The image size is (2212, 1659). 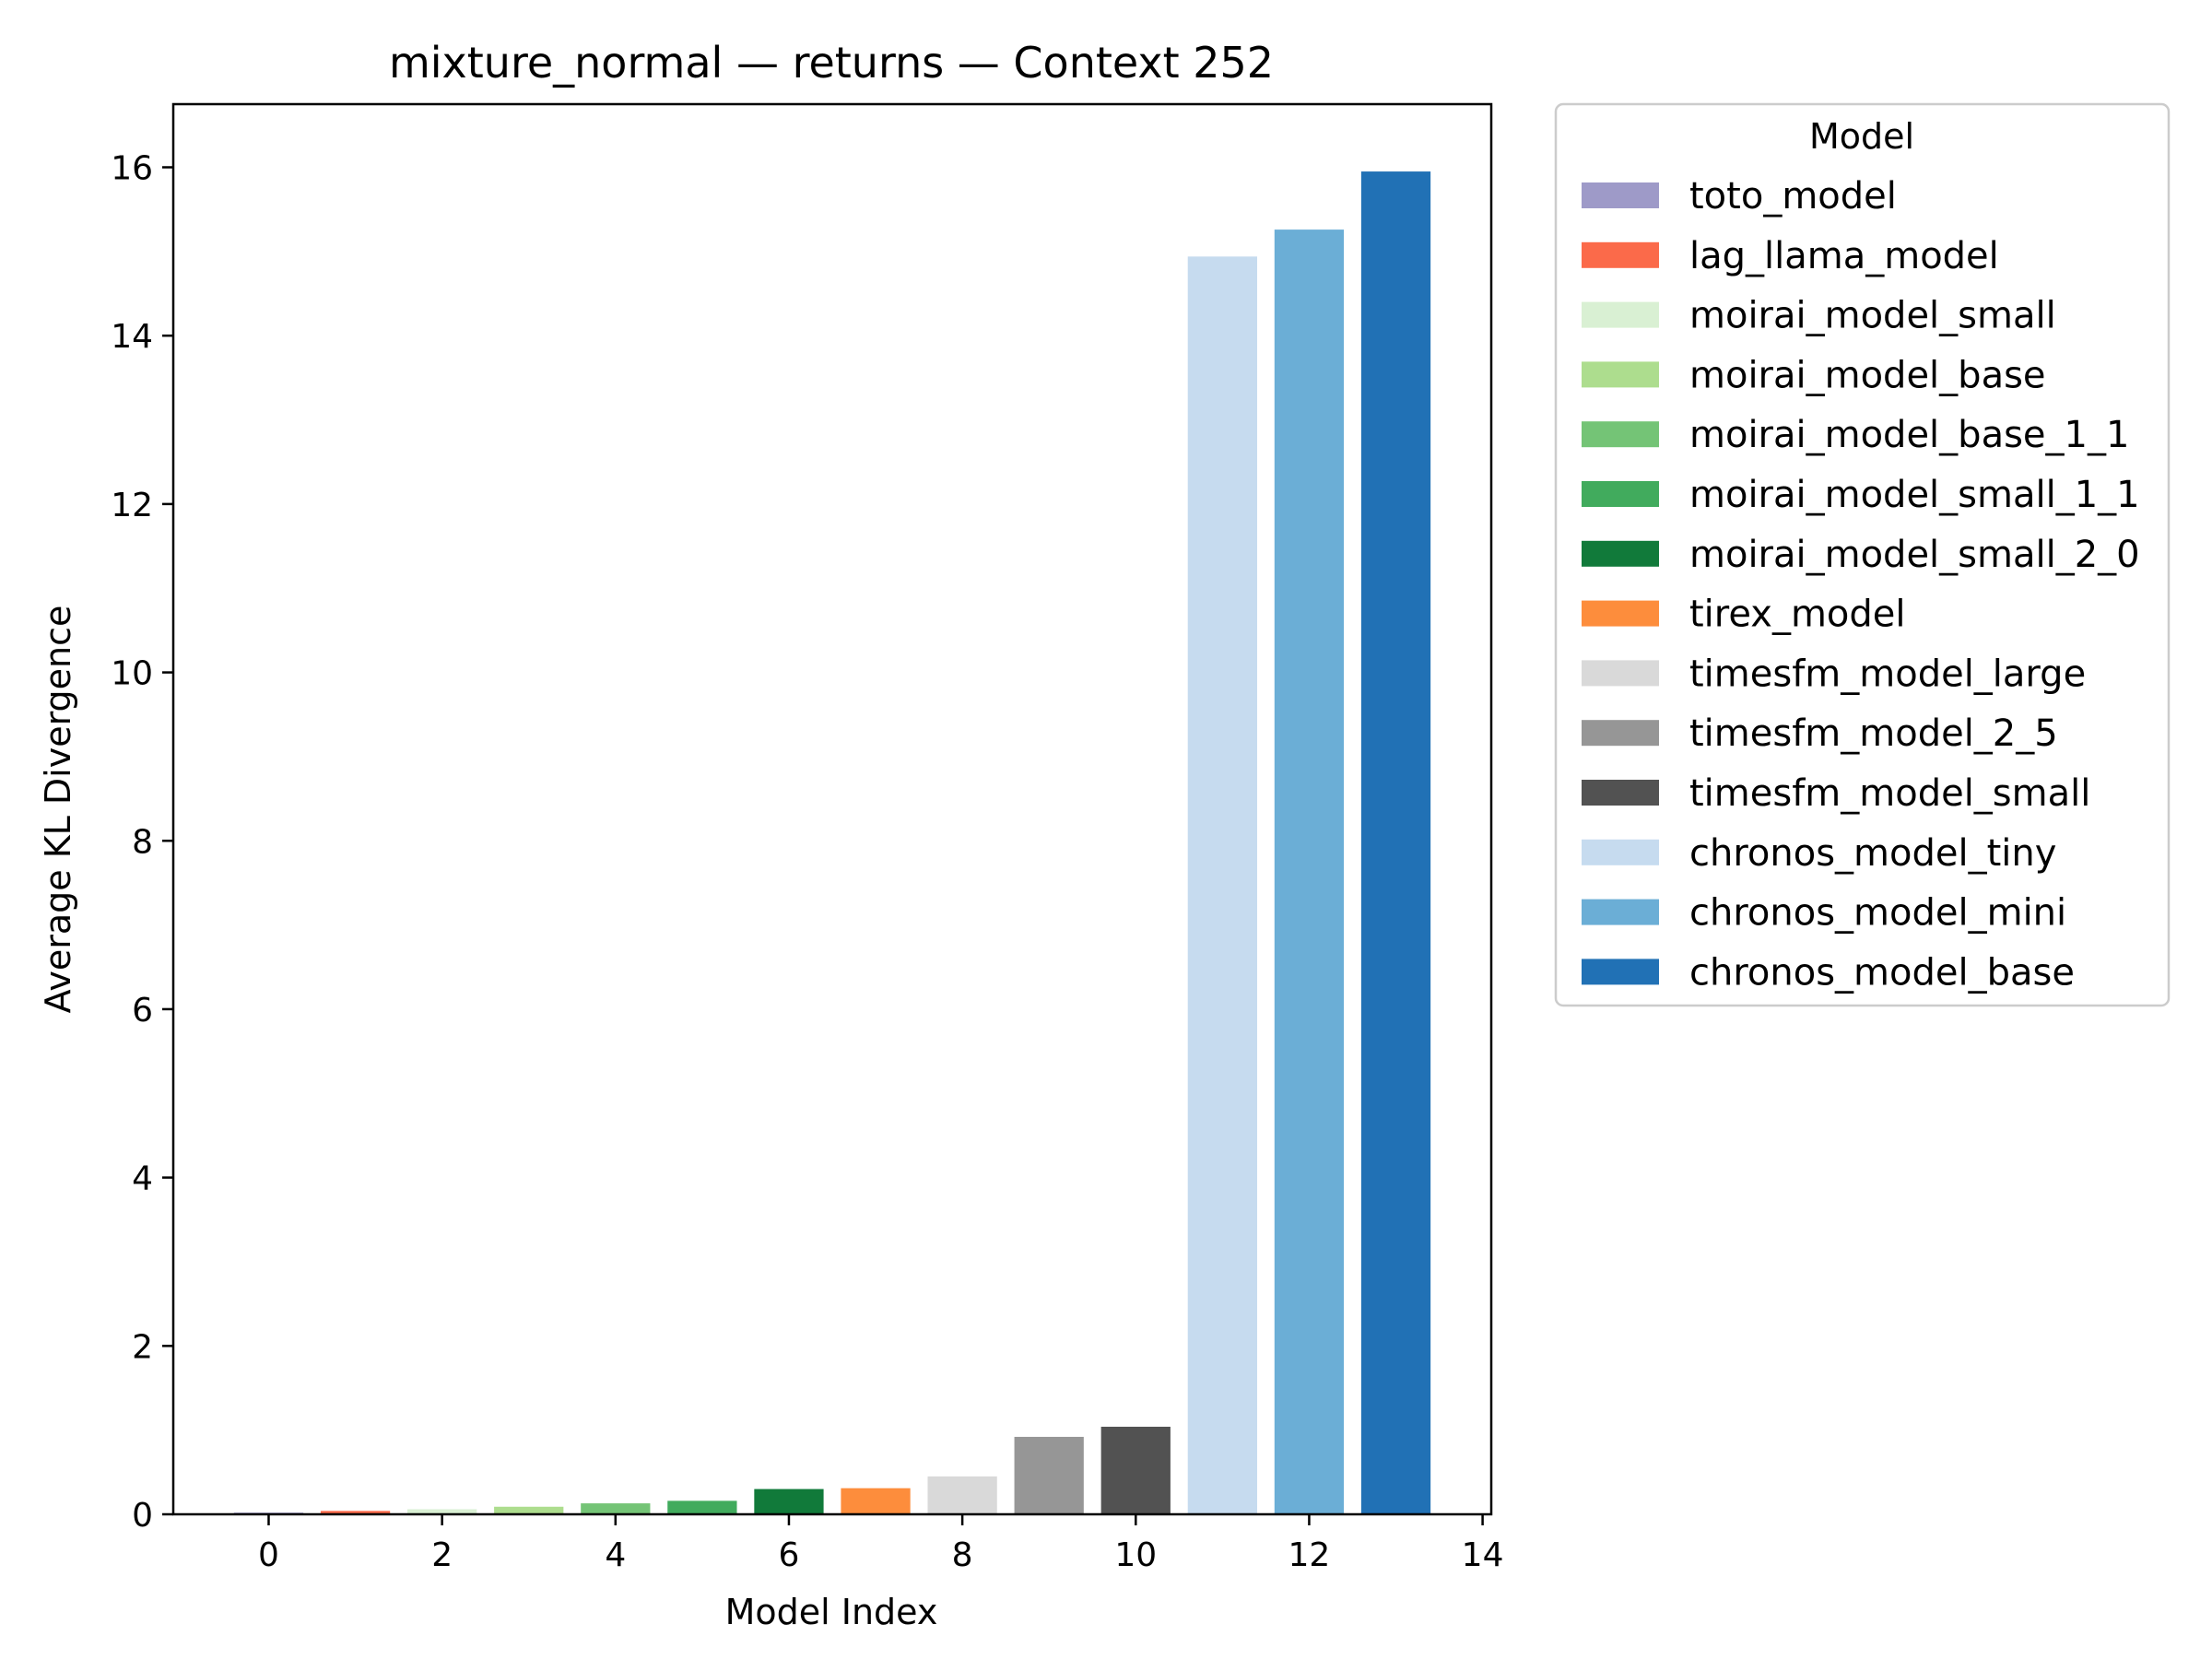 I want to click on legend-label-moirai_model_small: moirai_model_small, so click(x=1872, y=316).